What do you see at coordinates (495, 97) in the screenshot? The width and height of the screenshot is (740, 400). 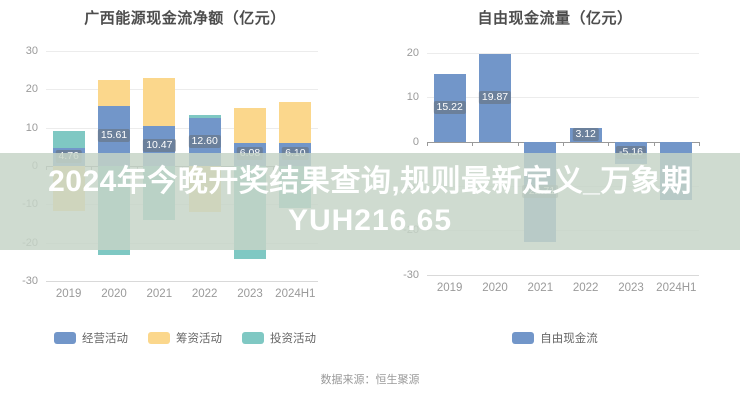 I see `bar-value-label: 19.87` at bounding box center [495, 97].